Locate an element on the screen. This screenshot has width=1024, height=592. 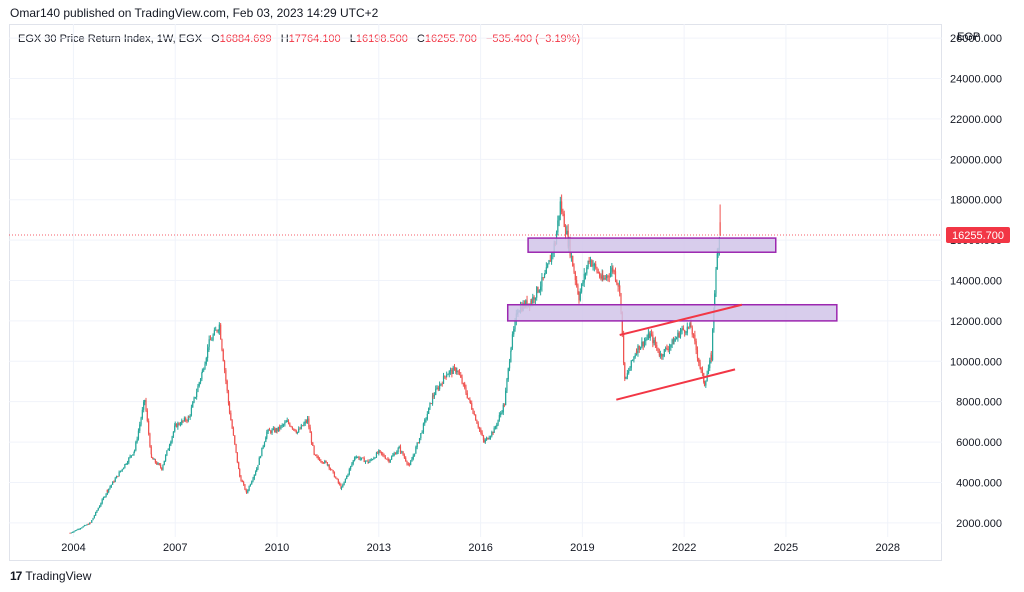
y-tick-label: 18000.000 is located at coordinates (976, 201).